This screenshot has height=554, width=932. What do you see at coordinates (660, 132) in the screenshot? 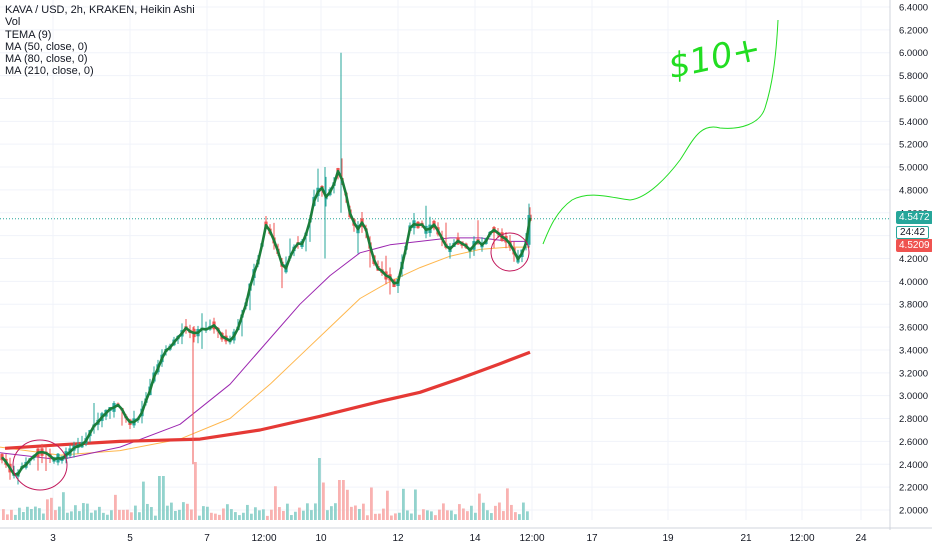
I see `projection-curve` at bounding box center [660, 132].